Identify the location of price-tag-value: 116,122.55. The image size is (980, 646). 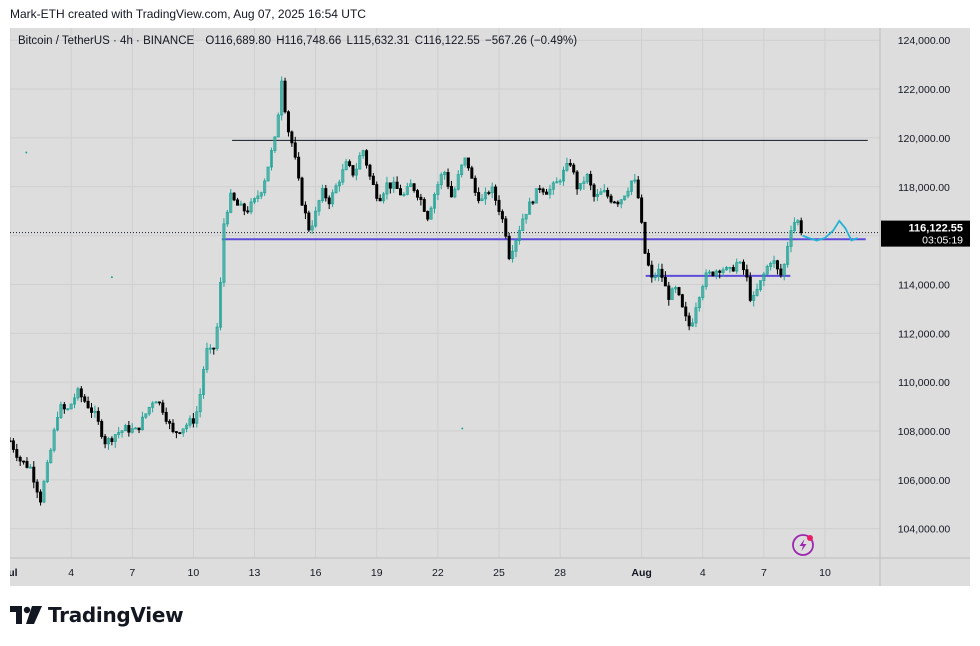
(936, 229).